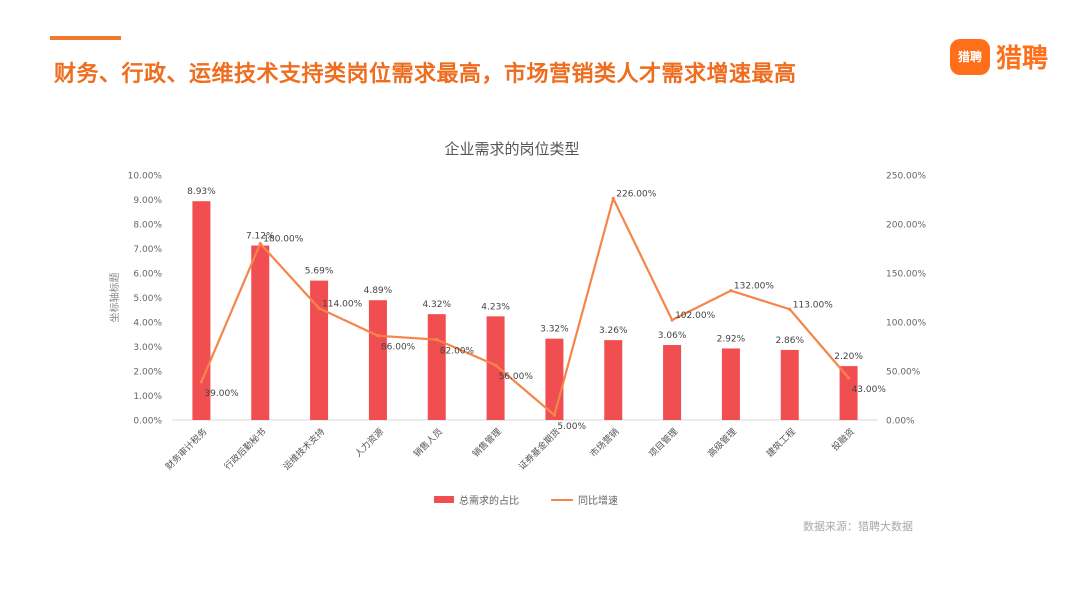 The height and width of the screenshot is (608, 1080). I want to click on right-tick-label: 0.00%, so click(900, 422).